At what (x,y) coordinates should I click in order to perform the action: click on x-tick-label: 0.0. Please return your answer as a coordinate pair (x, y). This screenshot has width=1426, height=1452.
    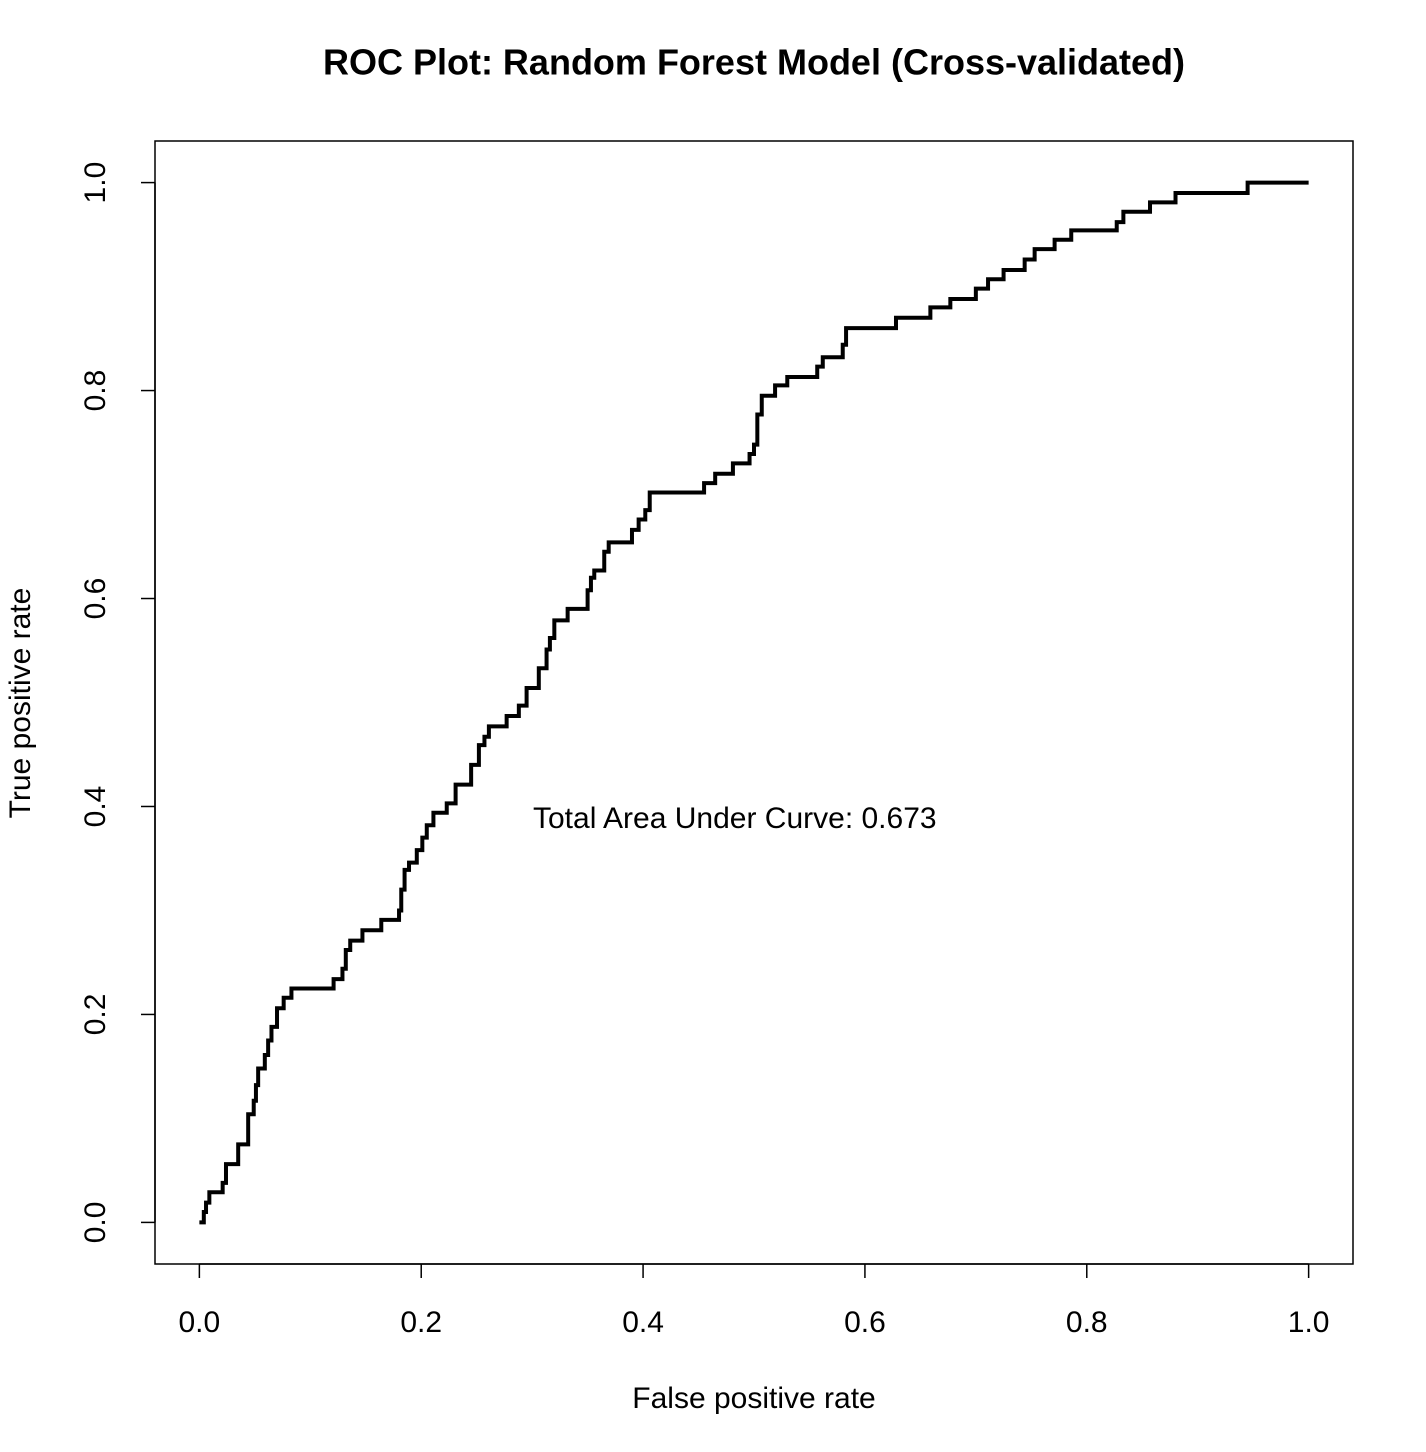
    Looking at the image, I should click on (200, 1322).